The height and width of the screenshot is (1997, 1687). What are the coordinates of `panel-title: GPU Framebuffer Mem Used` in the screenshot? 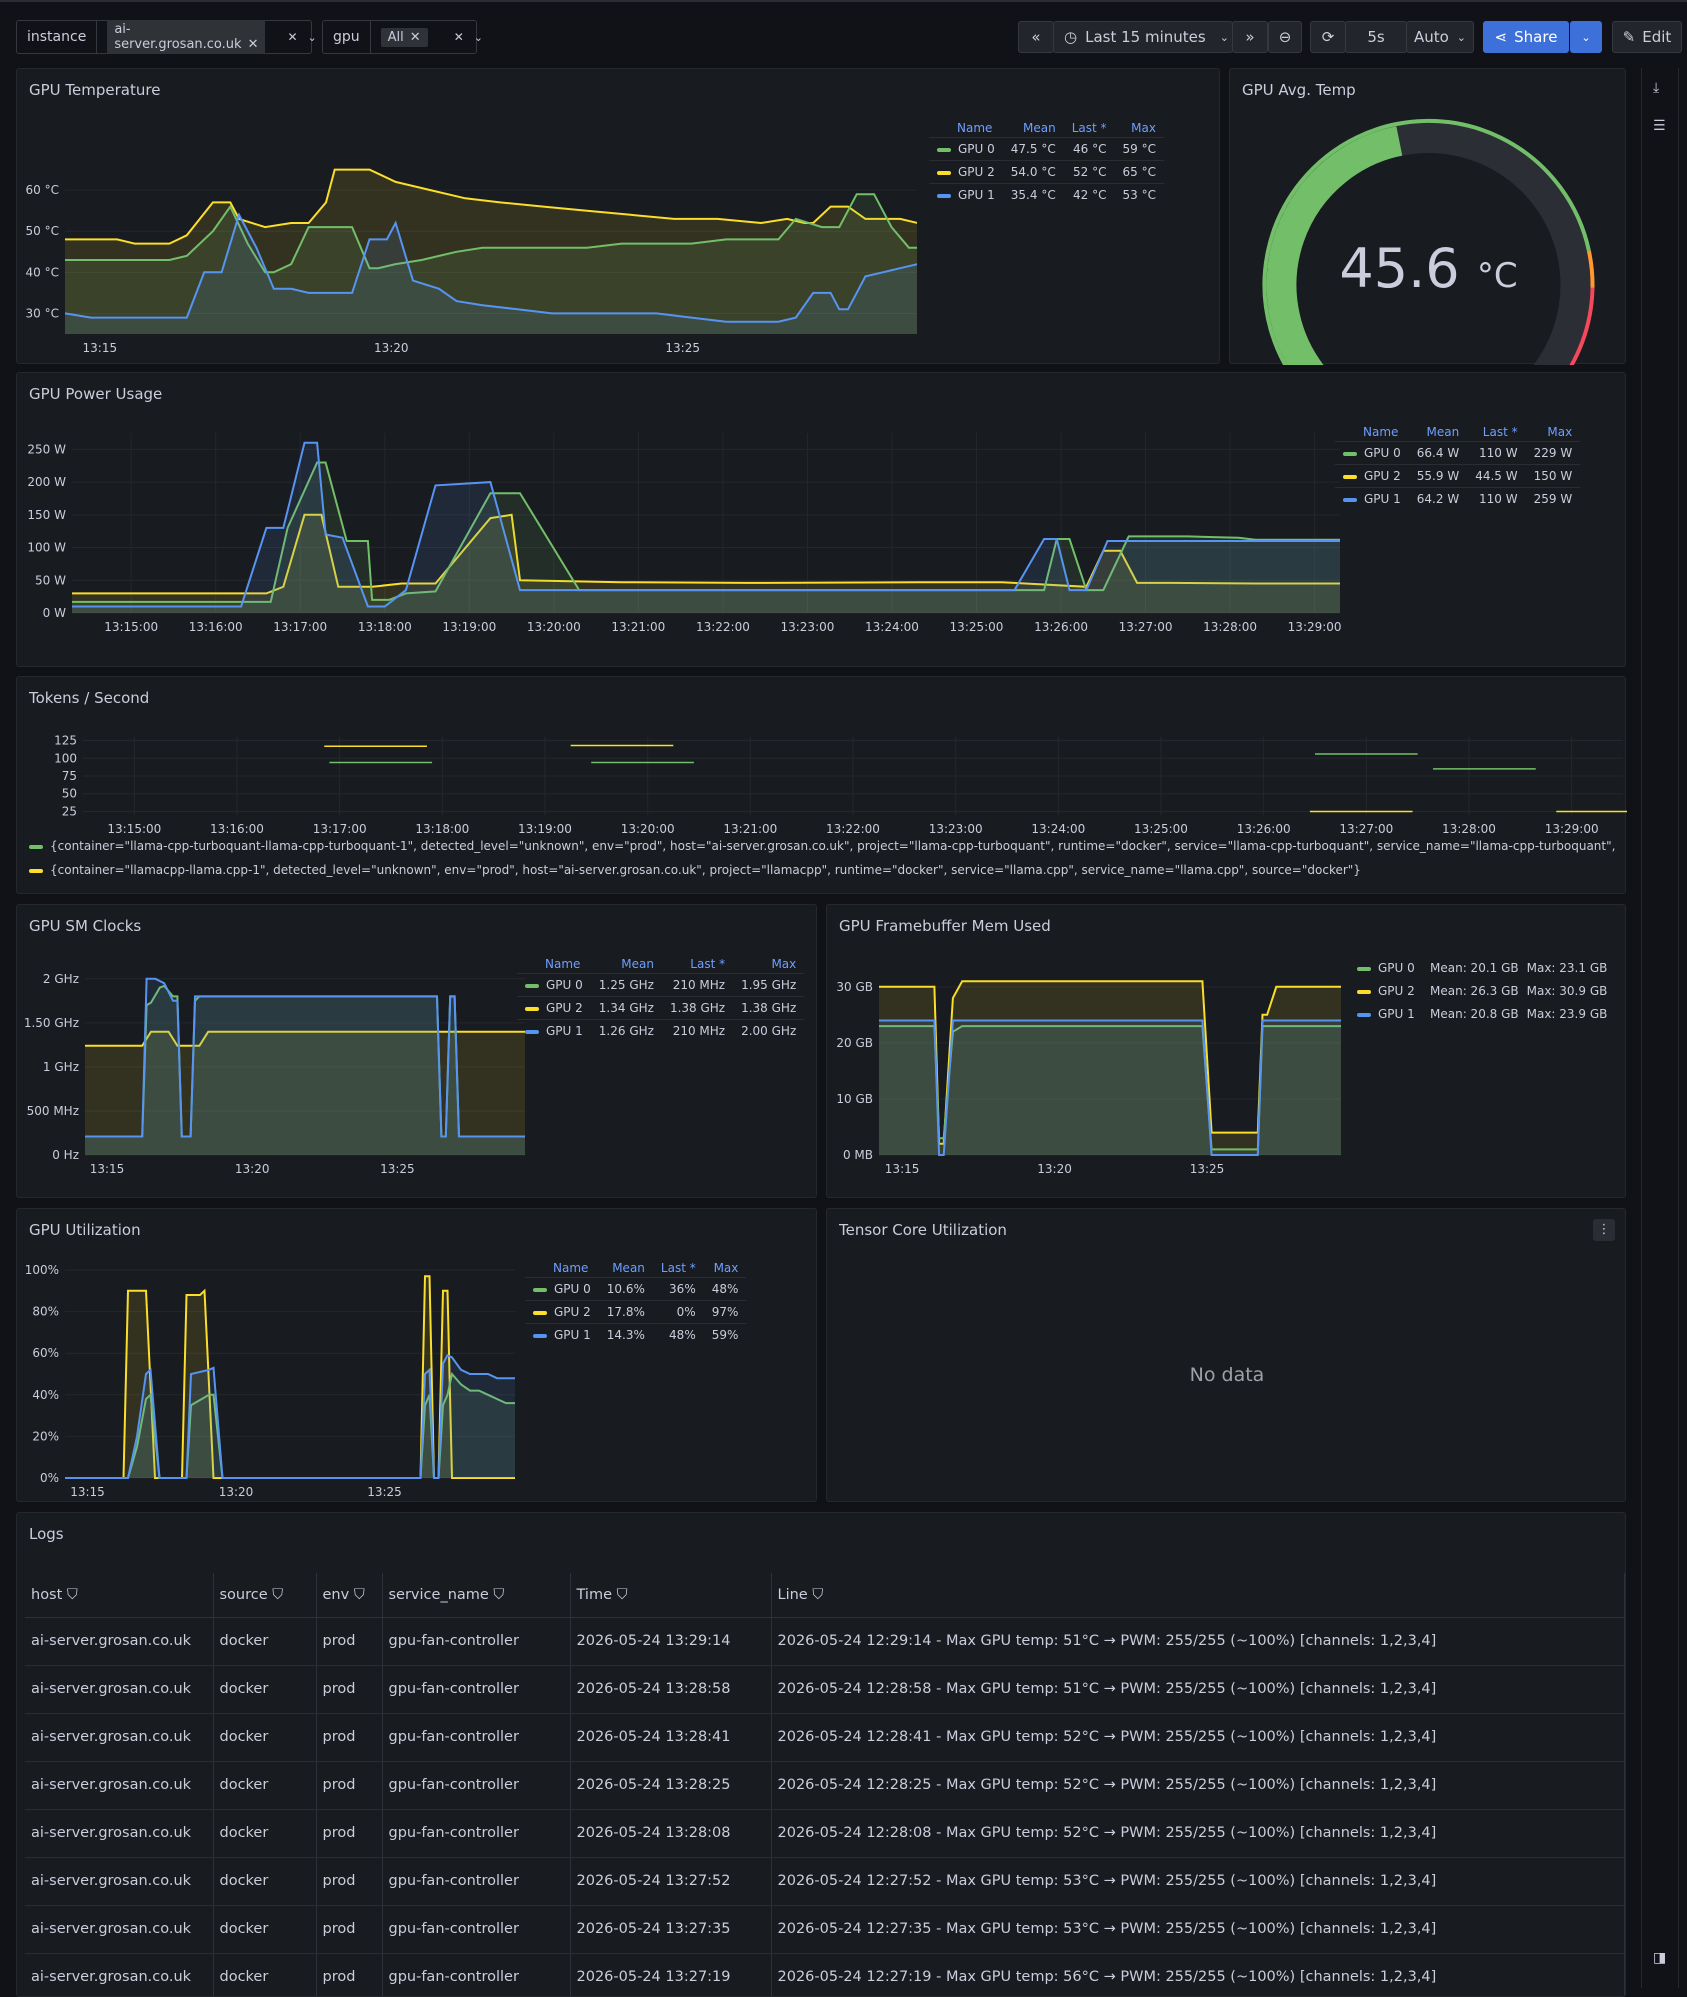 It's located at (945, 926).